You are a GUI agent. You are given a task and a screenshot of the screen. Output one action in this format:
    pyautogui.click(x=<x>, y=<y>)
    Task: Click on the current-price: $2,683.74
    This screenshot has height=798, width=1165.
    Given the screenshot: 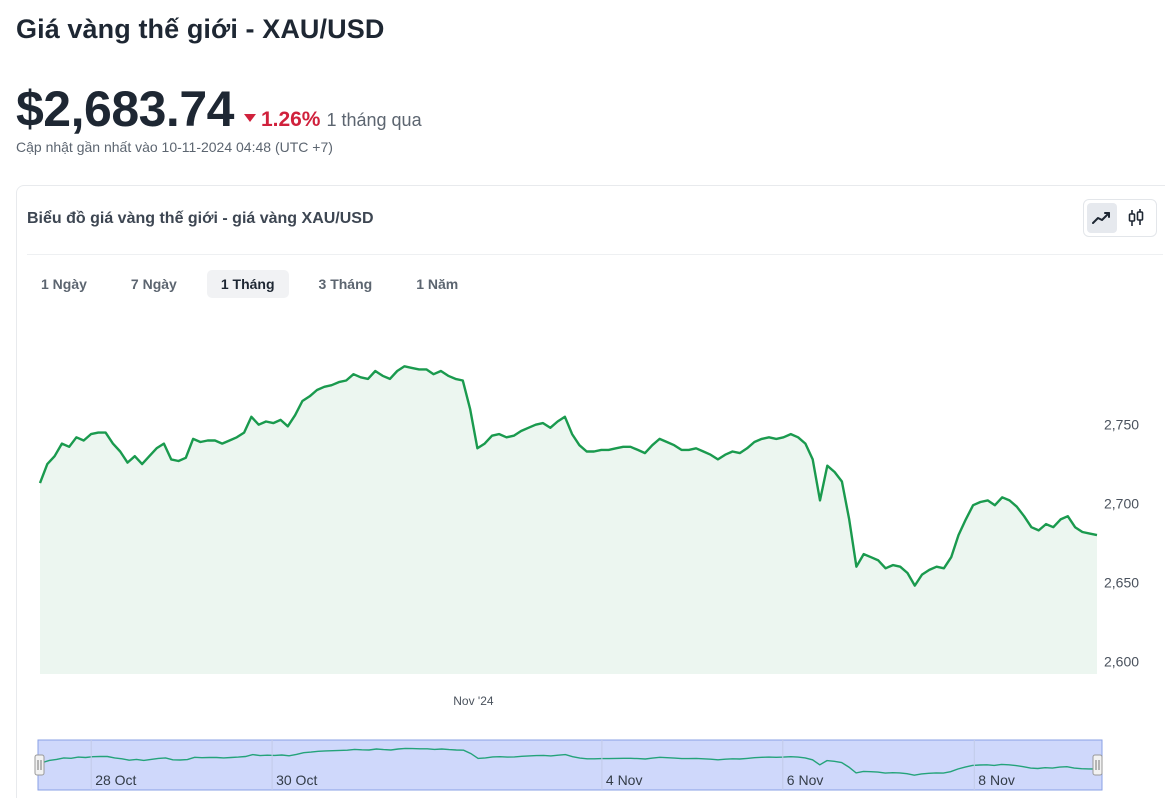 What is the action you would take?
    pyautogui.click(x=125, y=109)
    